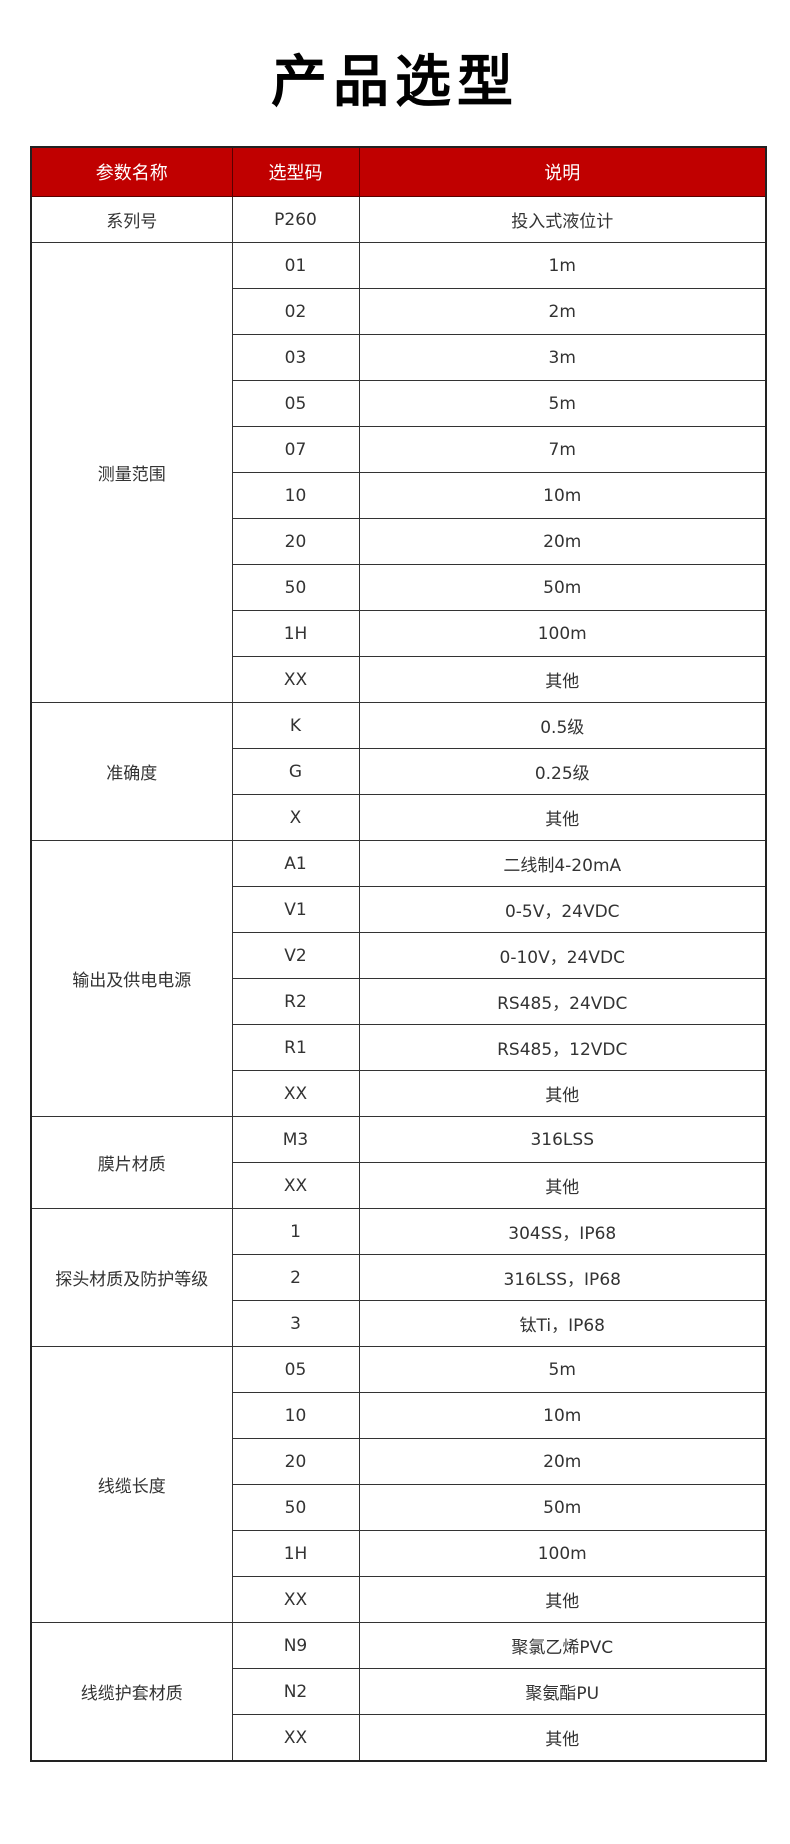 This screenshot has width=790, height=1844. Describe the element at coordinates (295, 1461) in the screenshot. I see `code-cell: 20` at that location.